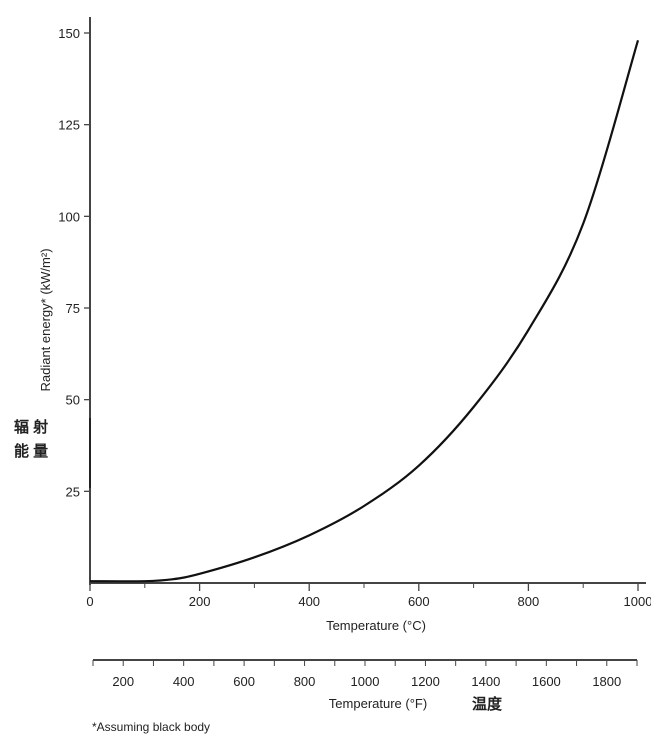 Image resolution: width=651 pixels, height=737 pixels. Describe the element at coordinates (73, 400) in the screenshot. I see `y-tick-label: 50` at that location.